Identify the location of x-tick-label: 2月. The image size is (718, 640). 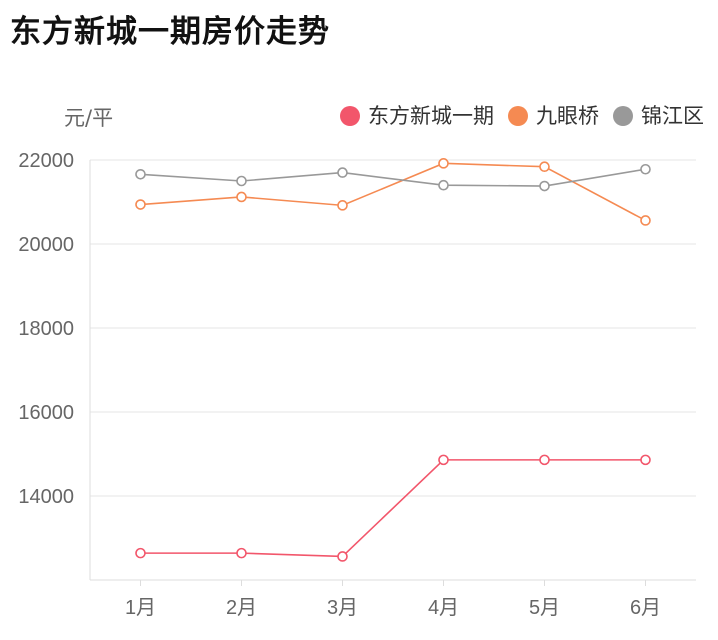
(241, 608).